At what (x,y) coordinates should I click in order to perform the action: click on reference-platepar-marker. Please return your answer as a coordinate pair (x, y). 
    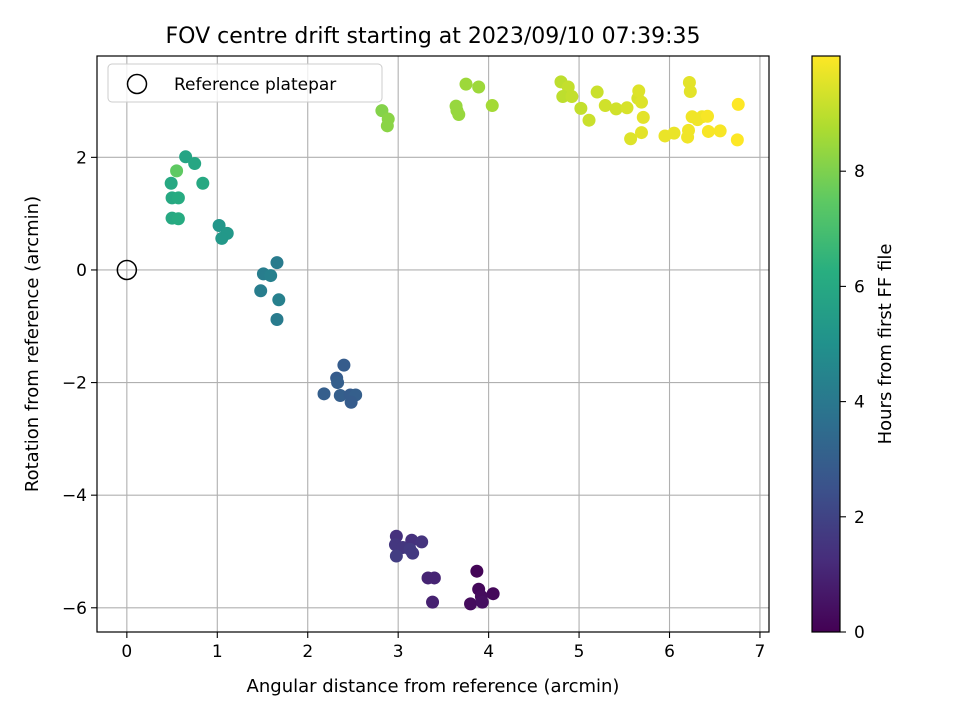
    Looking at the image, I should click on (127, 270).